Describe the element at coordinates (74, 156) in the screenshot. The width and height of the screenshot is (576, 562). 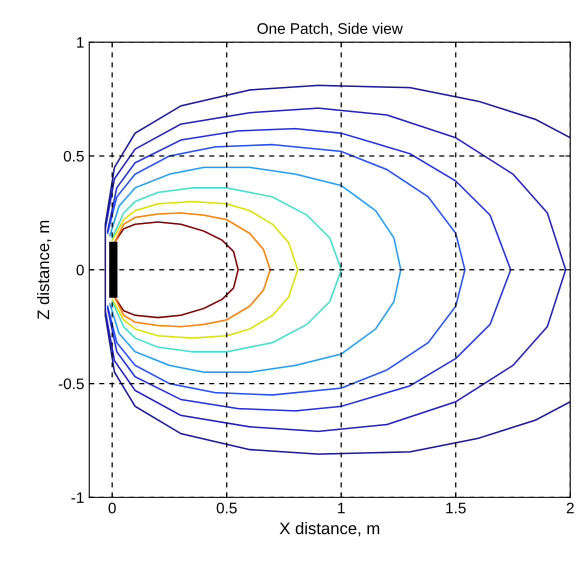
I see `y-tick-label: 0.5` at that location.